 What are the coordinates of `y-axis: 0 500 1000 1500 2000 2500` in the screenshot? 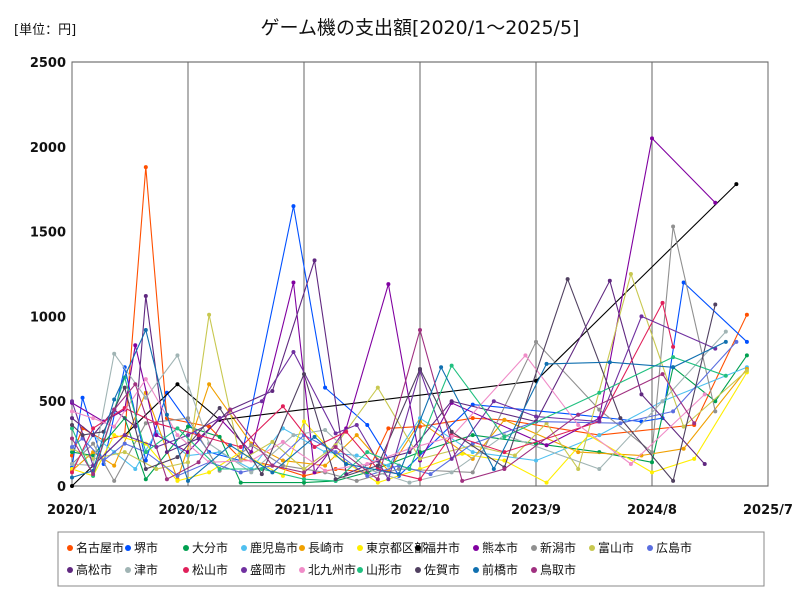 It's located at (48, 275).